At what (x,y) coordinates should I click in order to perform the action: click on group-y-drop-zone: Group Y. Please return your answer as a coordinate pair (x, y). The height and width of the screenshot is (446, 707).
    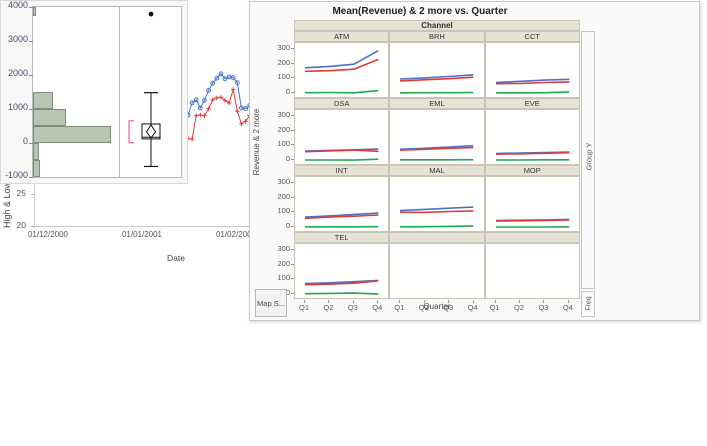
    Looking at the image, I should click on (588, 160).